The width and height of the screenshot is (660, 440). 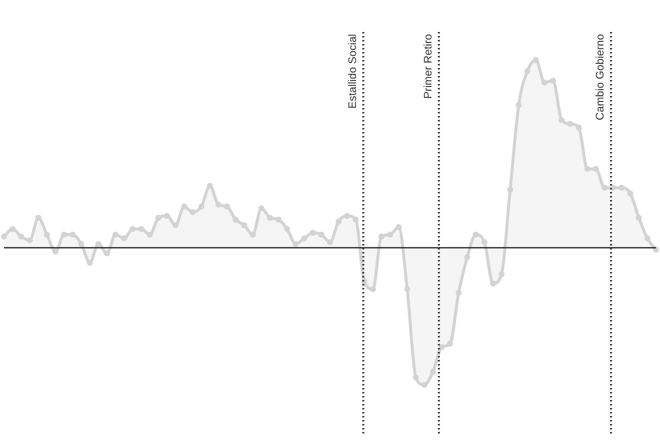 What do you see at coordinates (600, 77) in the screenshot?
I see `annotation: Cambio Gobierno` at bounding box center [600, 77].